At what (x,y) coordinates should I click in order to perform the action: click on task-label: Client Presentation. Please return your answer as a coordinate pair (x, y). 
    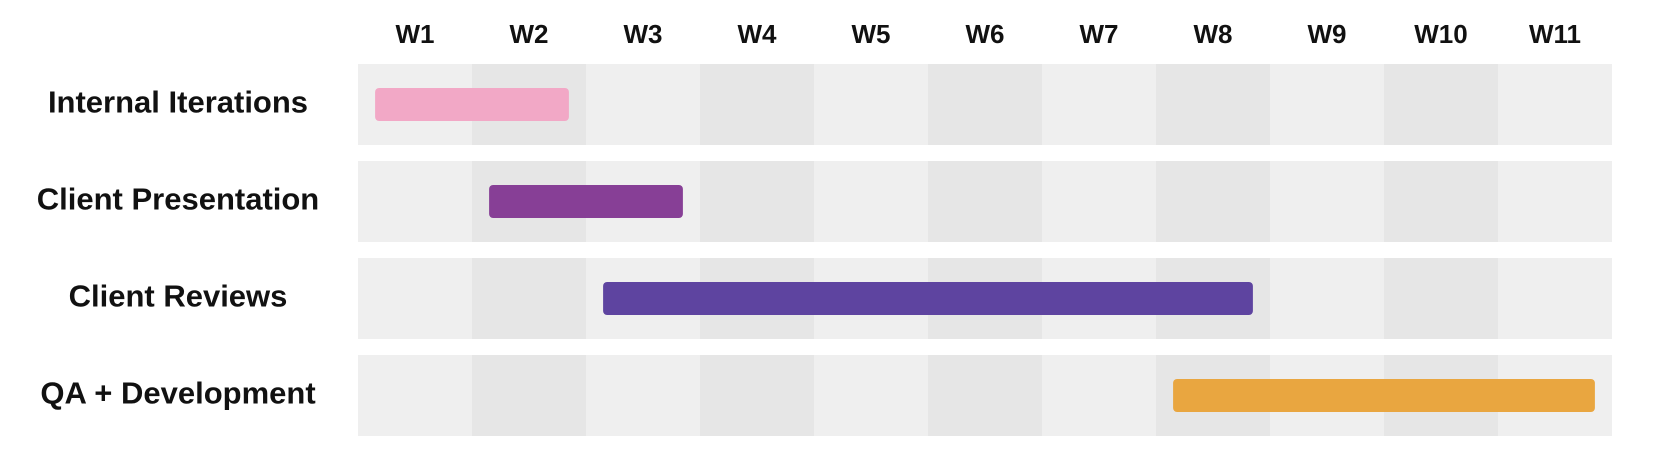
    Looking at the image, I should click on (178, 199).